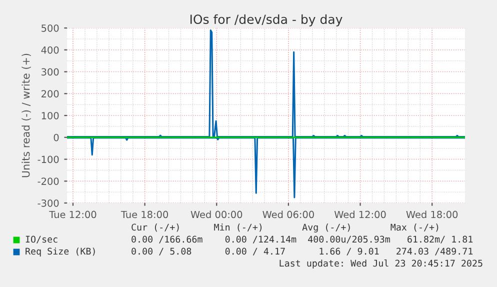 The width and height of the screenshot is (497, 287). What do you see at coordinates (216, 214) in the screenshot?
I see `x-tick-label: Wed 00:00` at bounding box center [216, 214].